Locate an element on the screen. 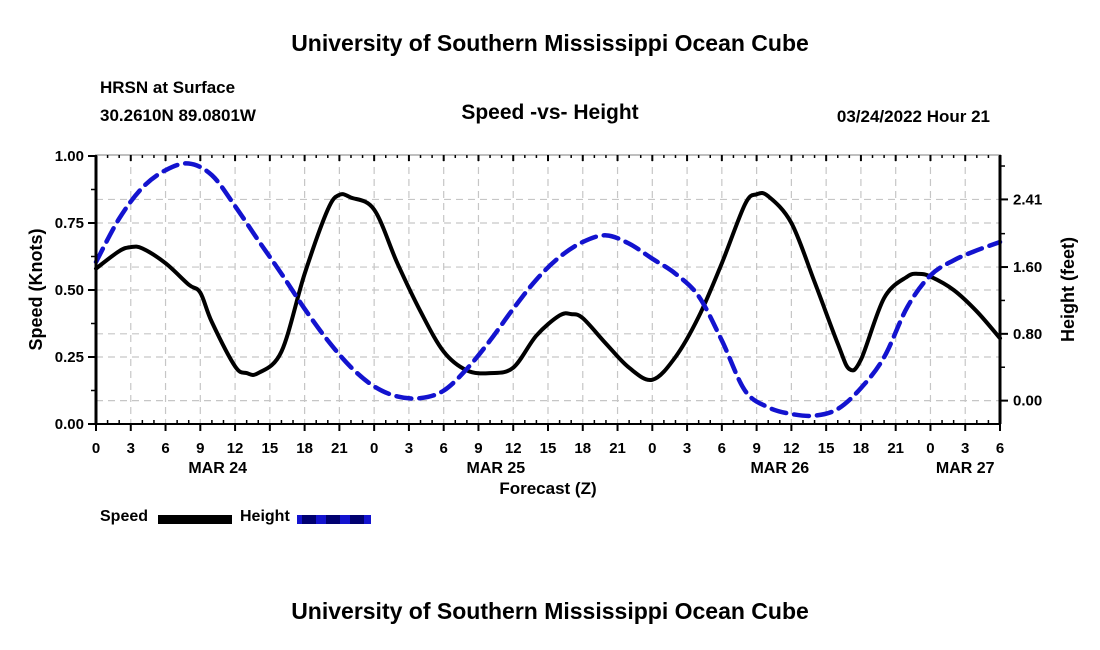 The image size is (1100, 650). left-tick-label: 0.75 is located at coordinates (69, 223).